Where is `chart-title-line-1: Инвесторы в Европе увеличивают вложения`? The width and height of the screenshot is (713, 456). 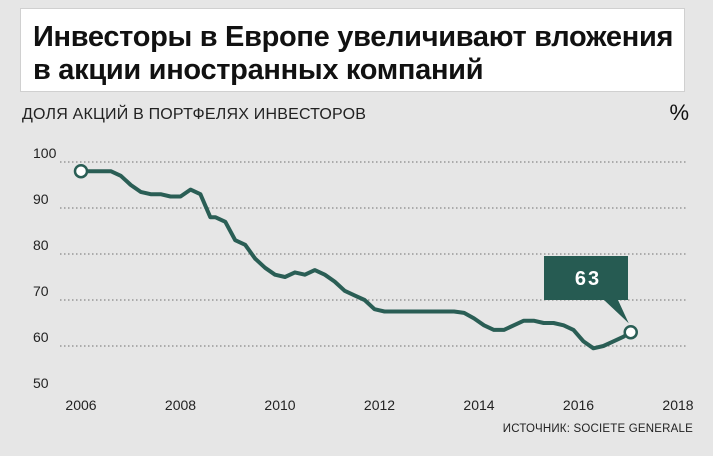
chart-title-line-1: Инвесторы в Европе увеличивают вложения is located at coordinates (353, 37).